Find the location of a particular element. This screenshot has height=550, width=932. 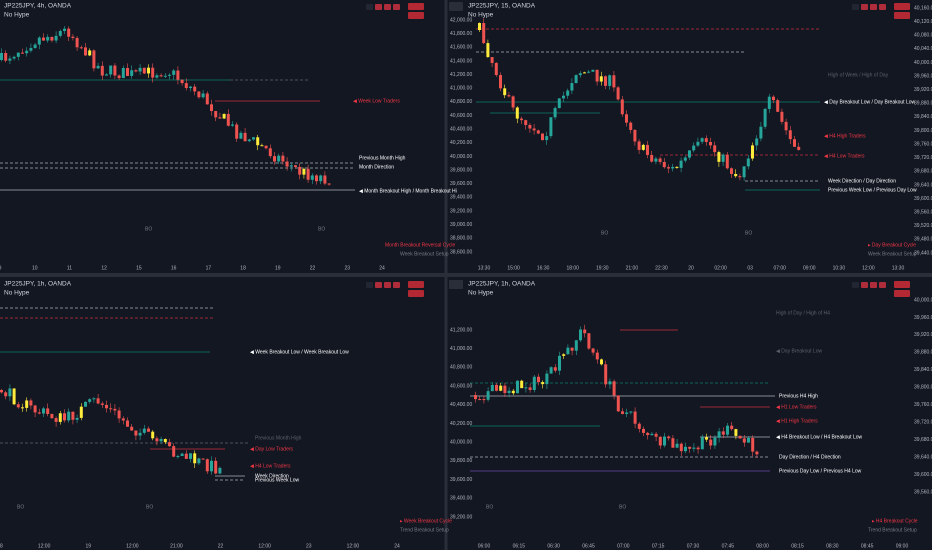

time-label: 02:00 is located at coordinates (720, 268).